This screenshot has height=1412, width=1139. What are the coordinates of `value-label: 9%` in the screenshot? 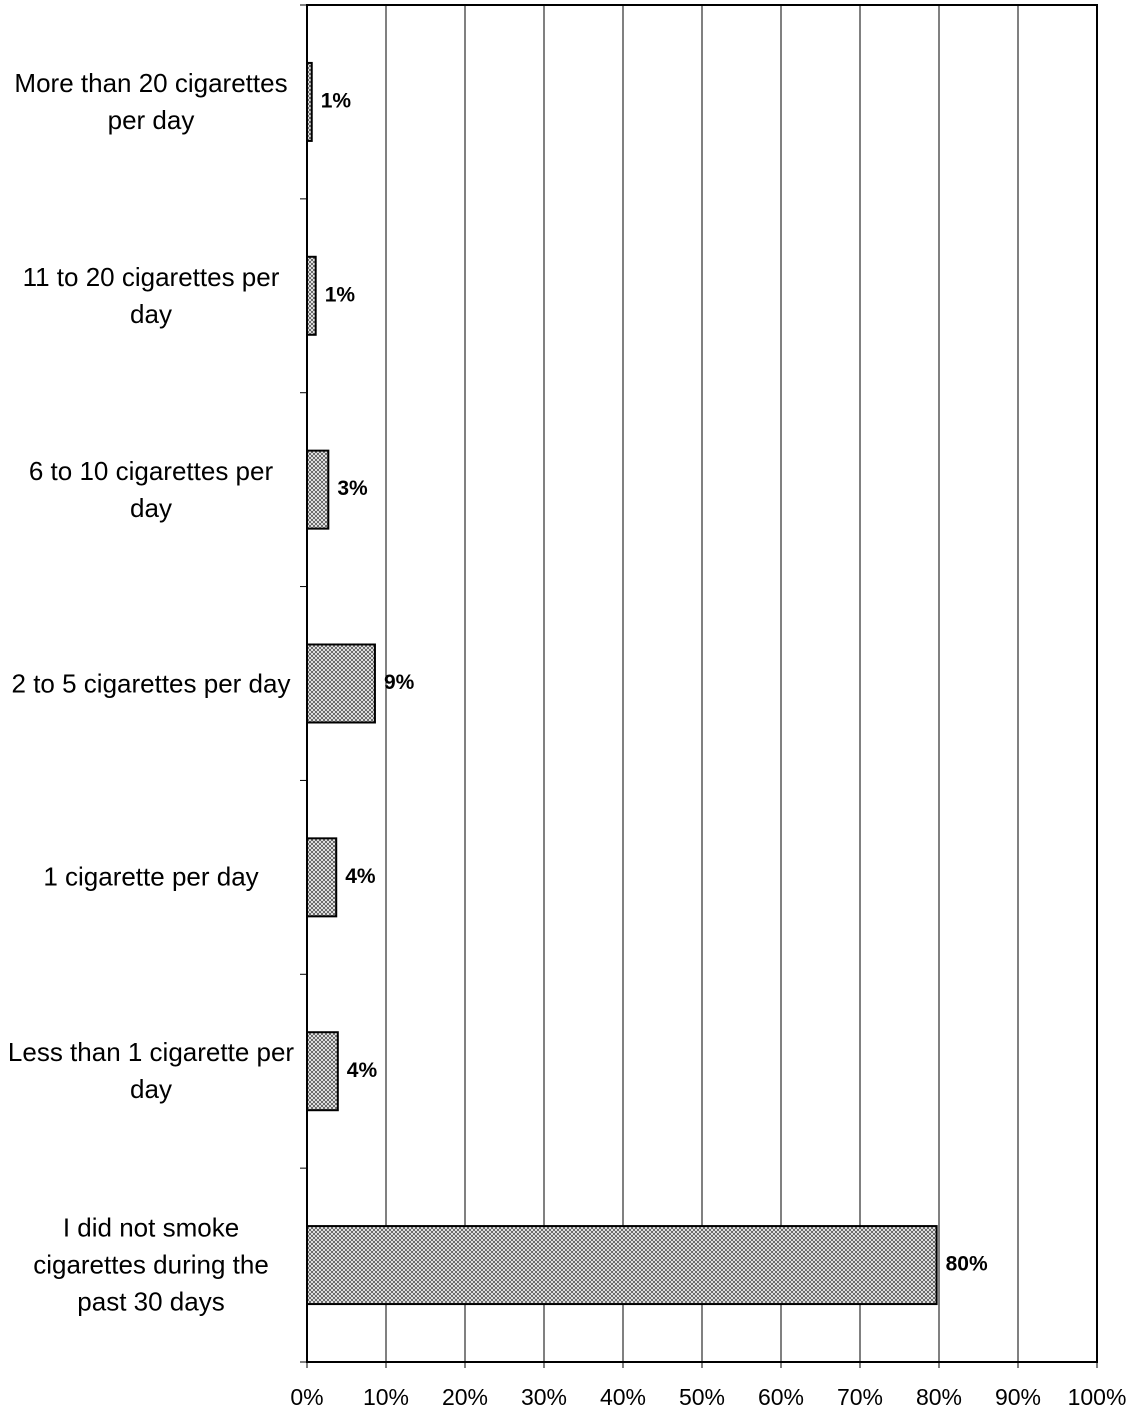 It's located at (399, 682).